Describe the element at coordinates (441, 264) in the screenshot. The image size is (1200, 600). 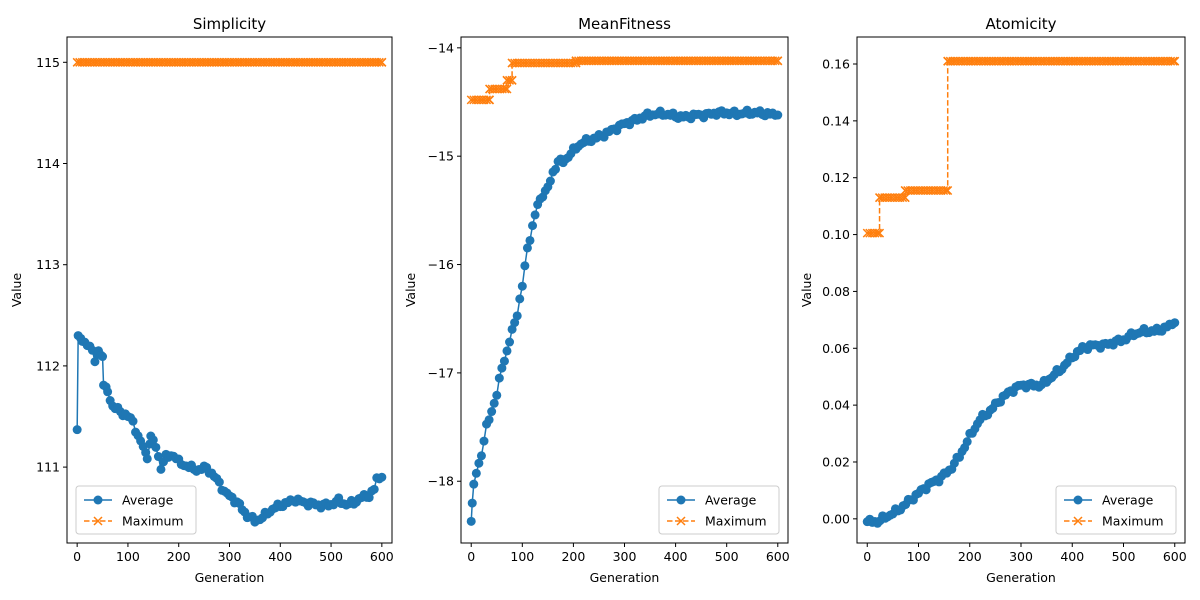
I see `y-tick-label: −16` at that location.